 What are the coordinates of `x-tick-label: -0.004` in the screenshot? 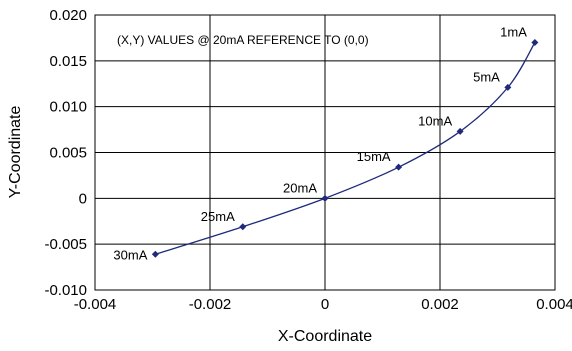 It's located at (95, 304).